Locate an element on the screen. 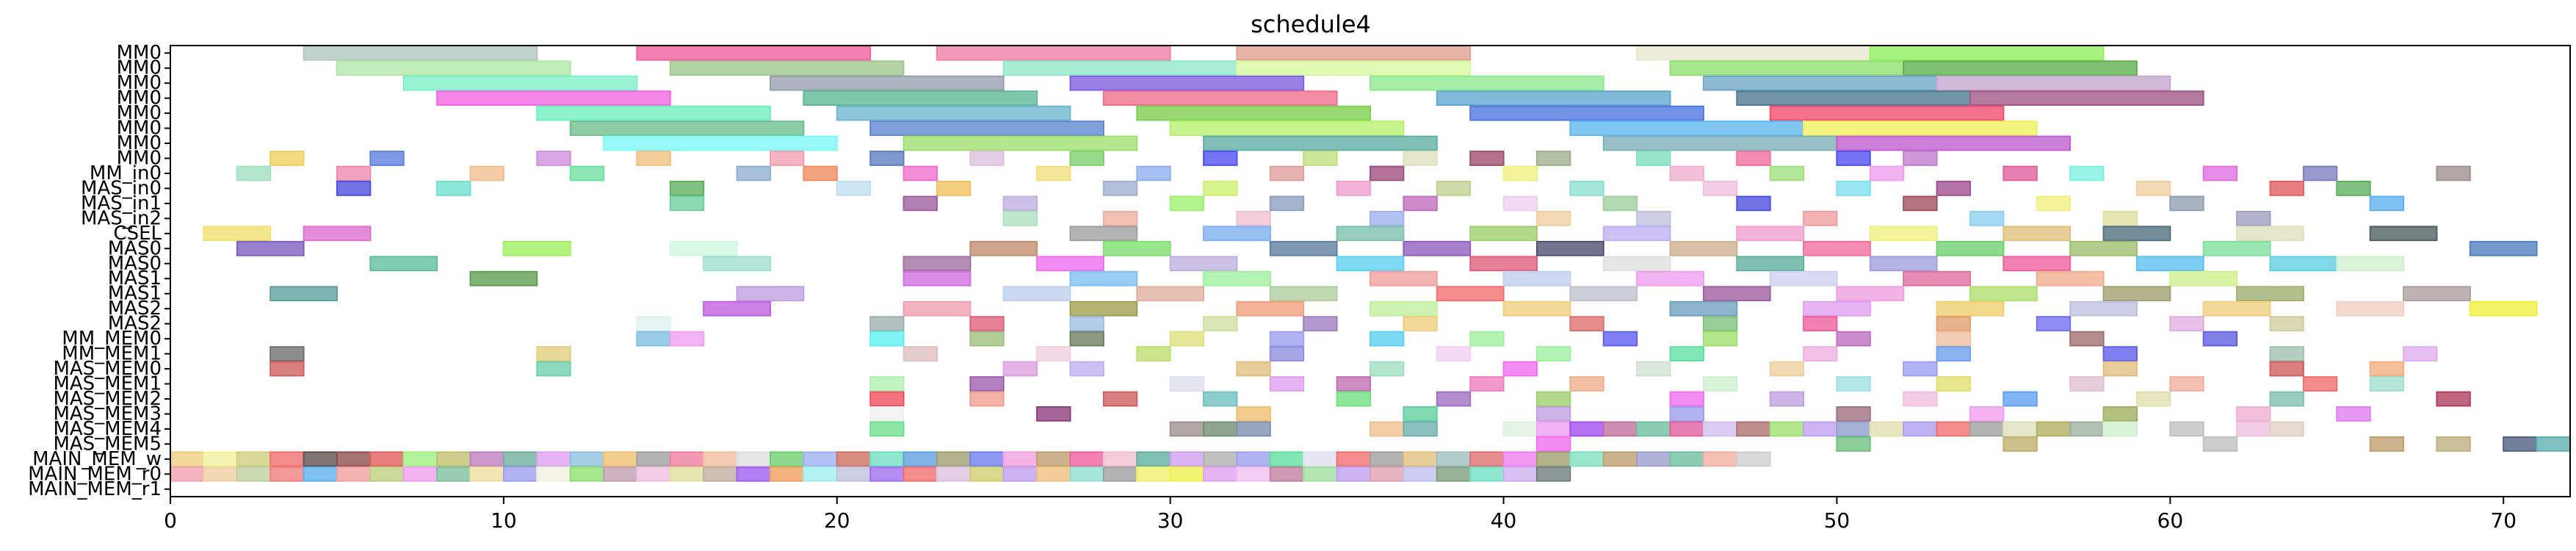 Image resolution: width=2576 pixels, height=551 pixels. x-axis: 0 10 20 30 40 50 60 70 is located at coordinates (1340, 515).